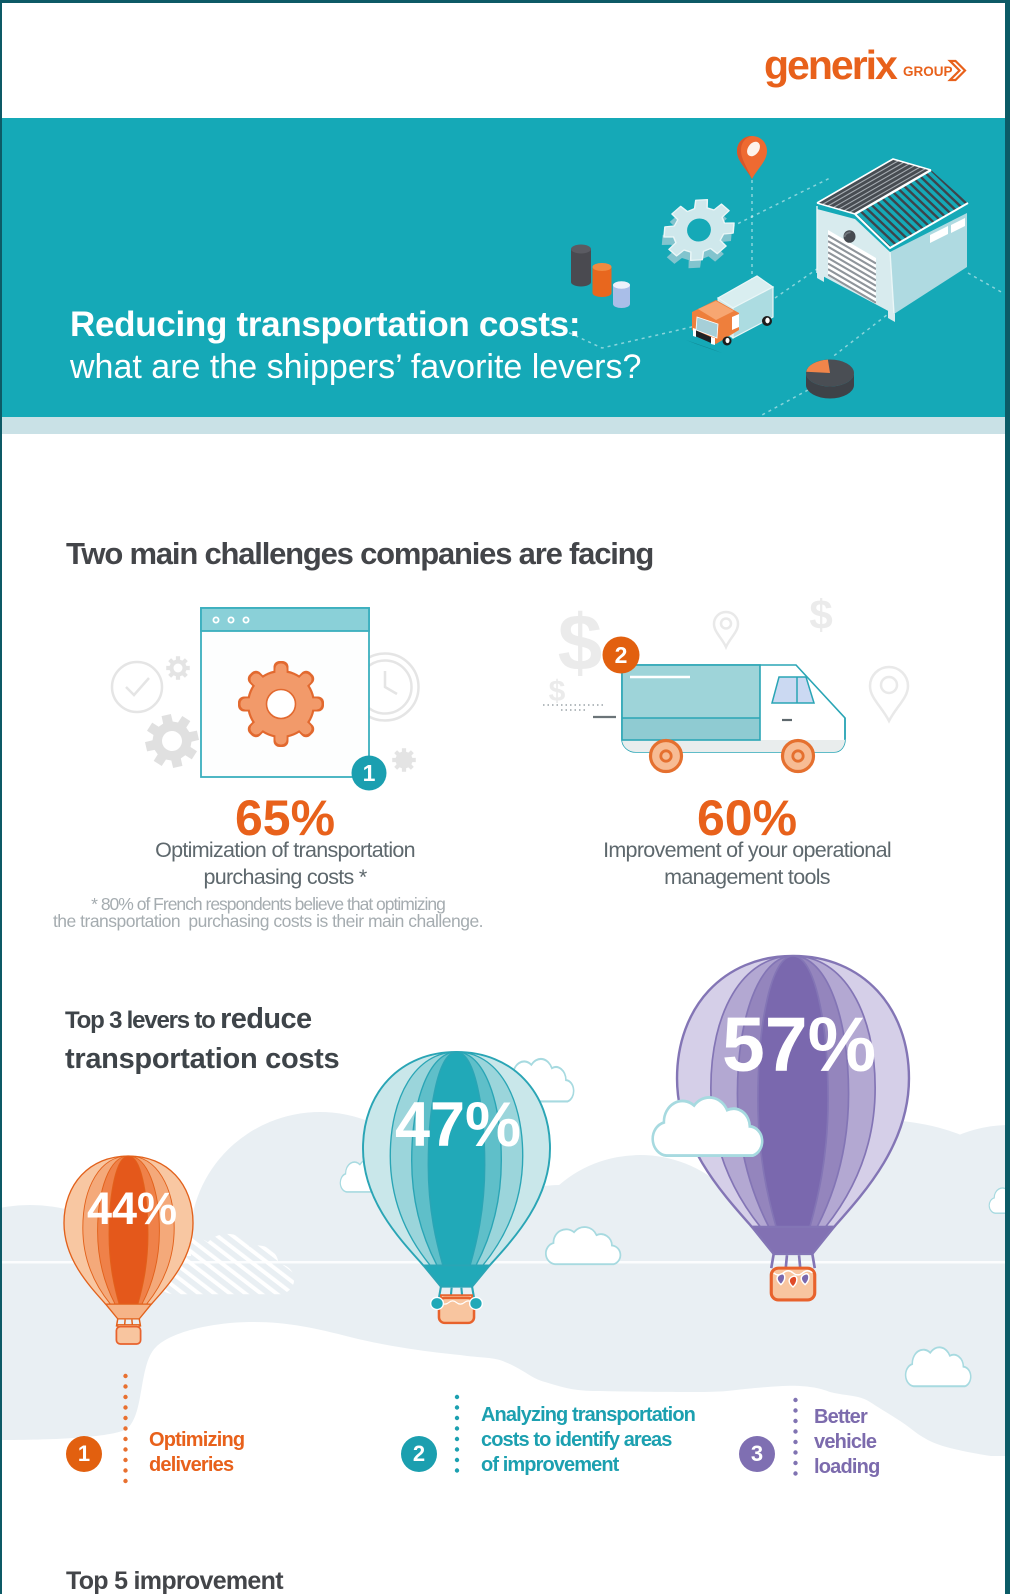 This screenshot has width=1010, height=1596. Describe the element at coordinates (369, 773) in the screenshot. I see `svg-text: 1` at that location.